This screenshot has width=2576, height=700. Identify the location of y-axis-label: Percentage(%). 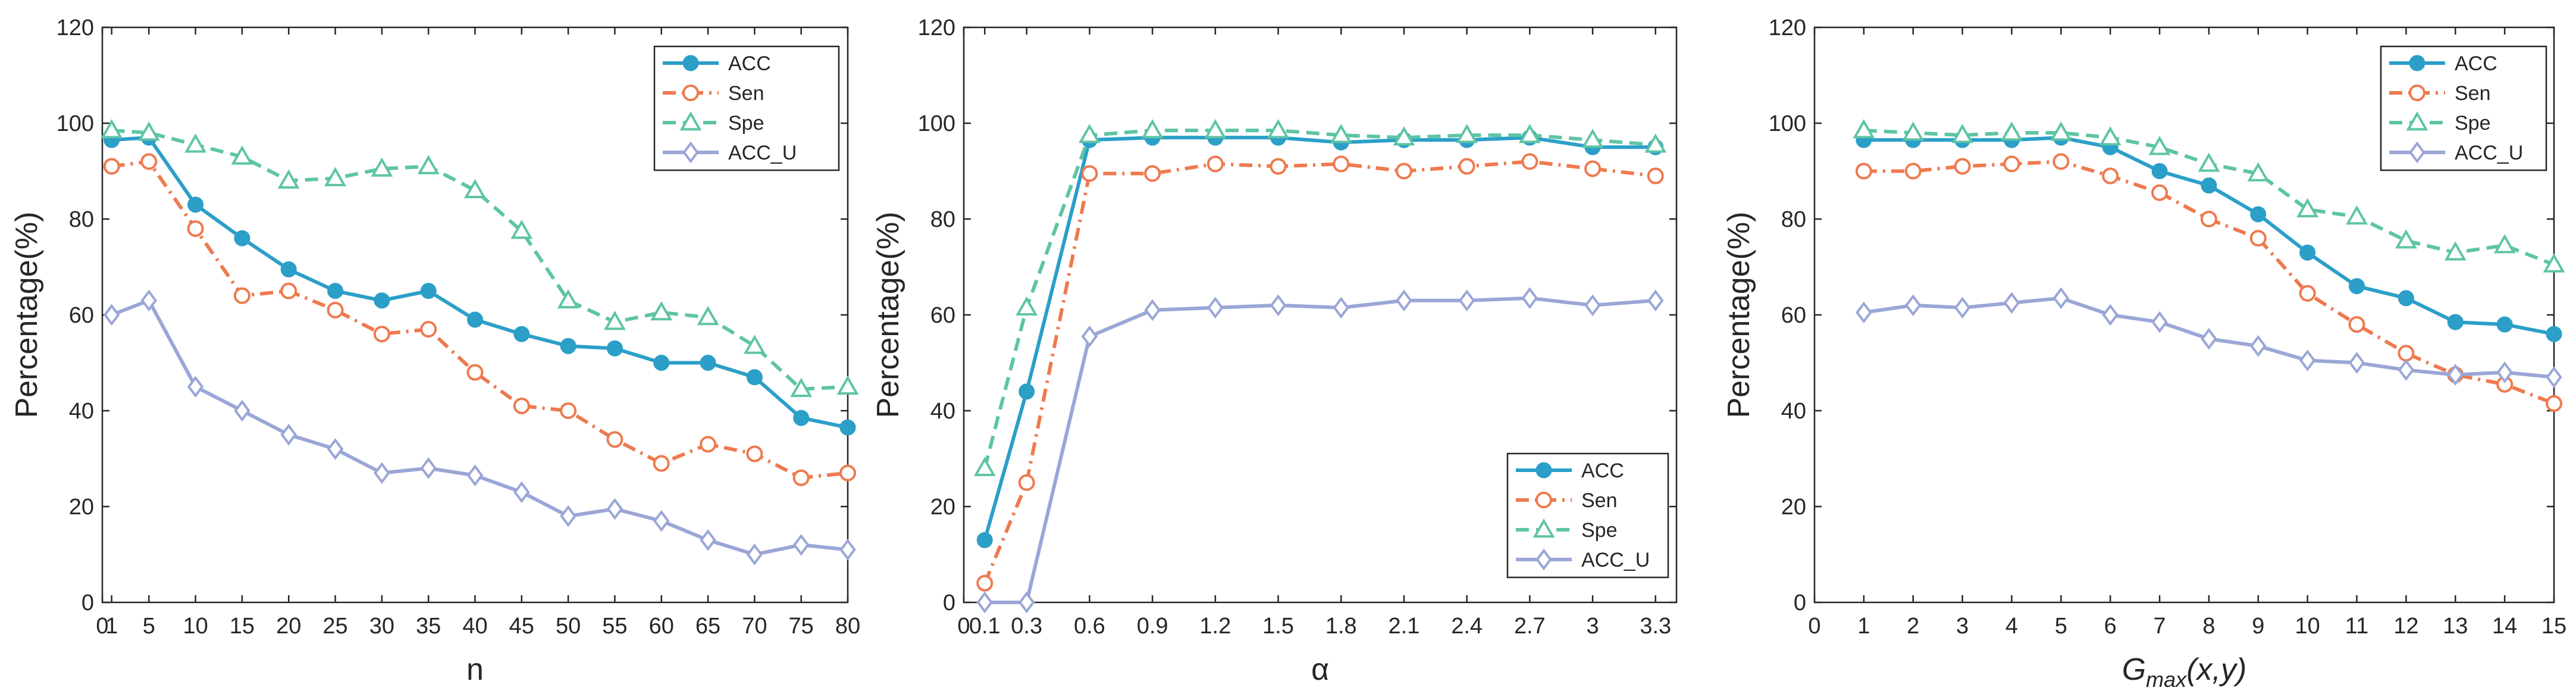
(1739, 315).